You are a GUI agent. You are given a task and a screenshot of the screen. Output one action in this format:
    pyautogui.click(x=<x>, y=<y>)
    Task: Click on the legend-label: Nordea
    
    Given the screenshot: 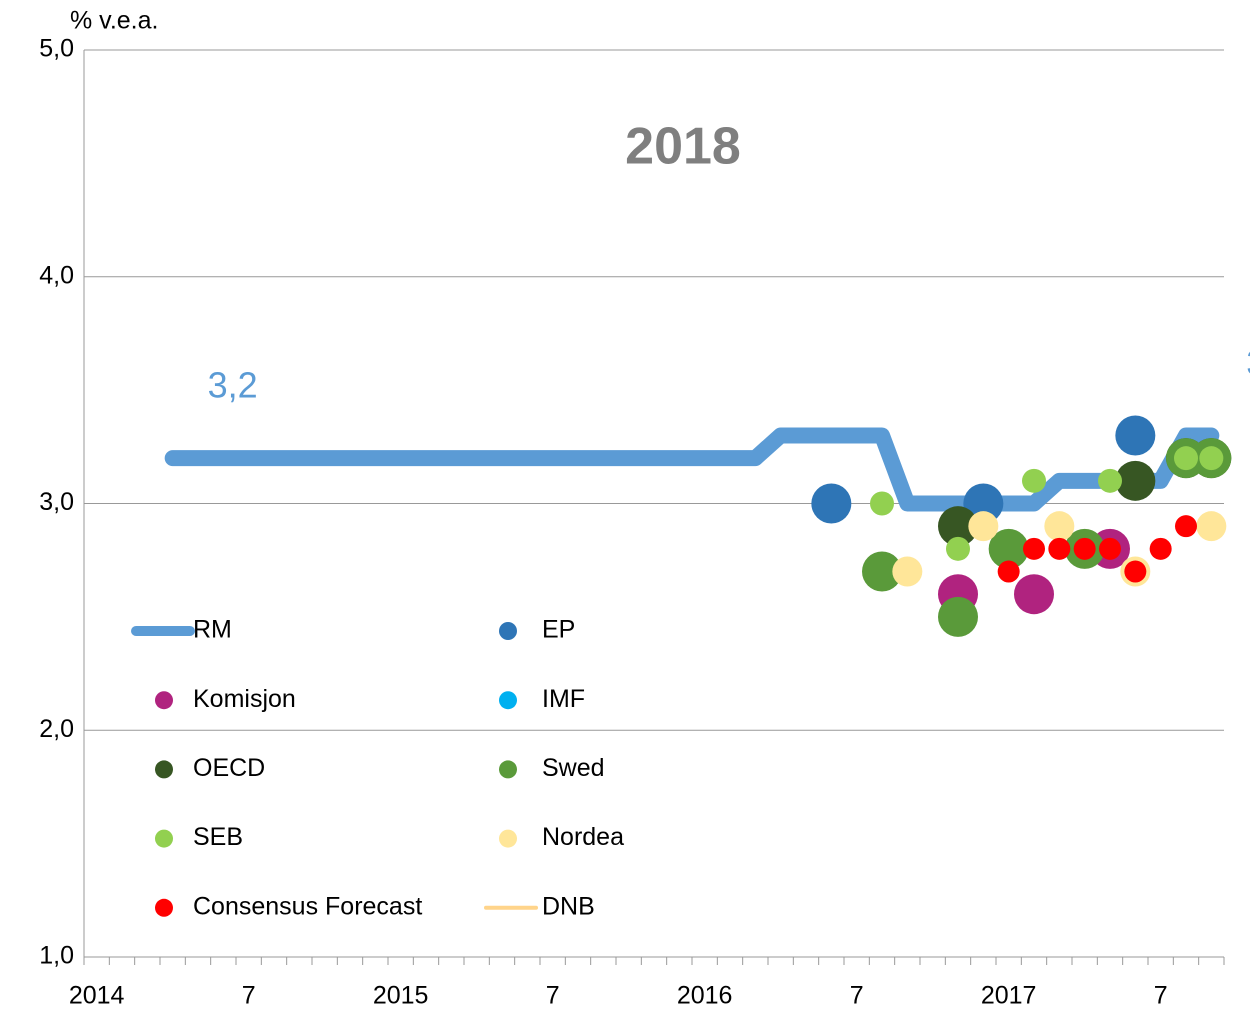 What is the action you would take?
    pyautogui.click(x=583, y=837)
    